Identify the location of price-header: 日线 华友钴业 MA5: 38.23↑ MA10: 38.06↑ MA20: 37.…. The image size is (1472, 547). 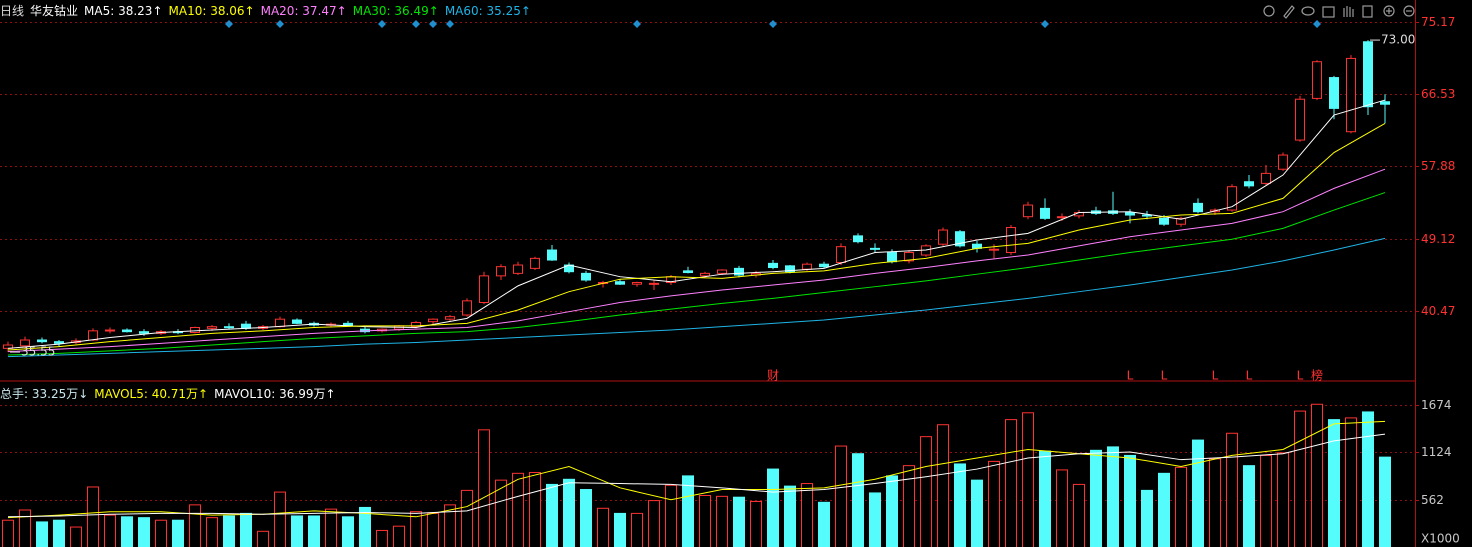
(265, 11).